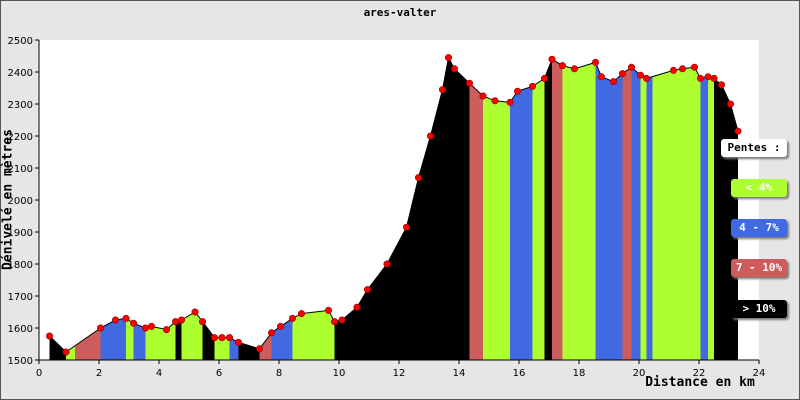 Image resolution: width=800 pixels, height=400 pixels. Describe the element at coordinates (754, 148) in the screenshot. I see `legend-title: Pentes :` at that location.